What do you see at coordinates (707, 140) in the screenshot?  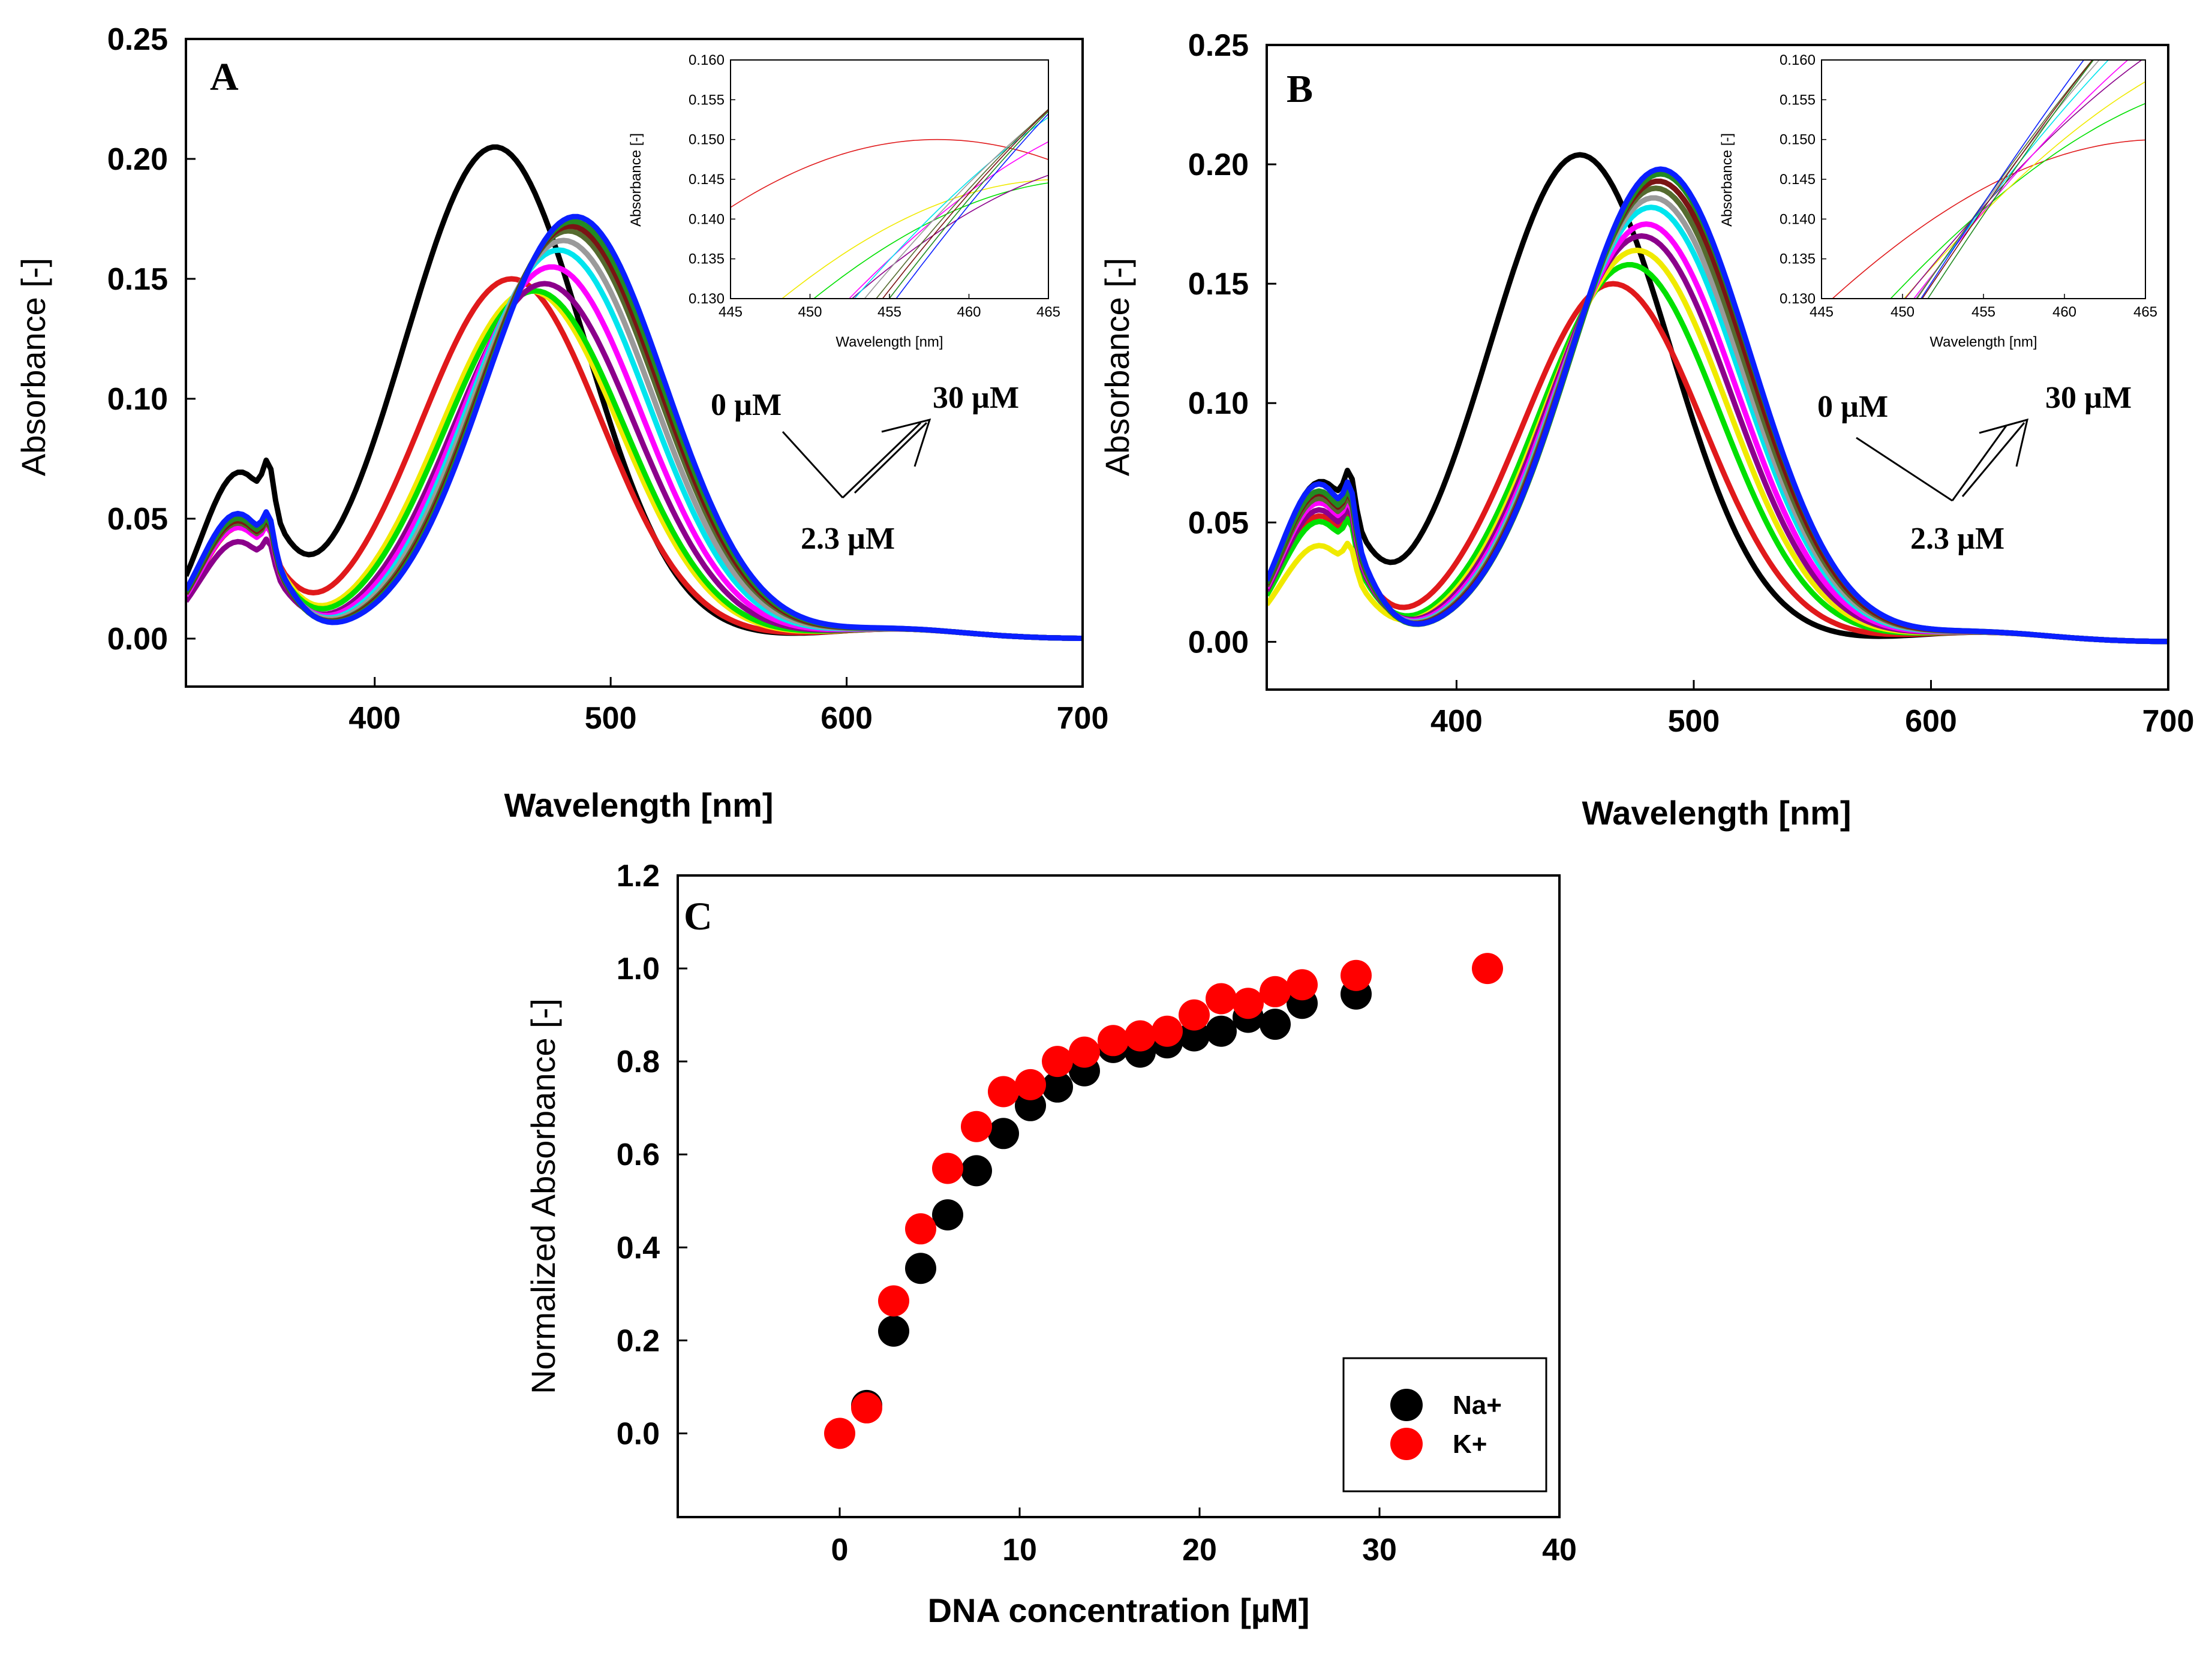 I see `panel-a-inset-ytick-label: 0.150` at bounding box center [707, 140].